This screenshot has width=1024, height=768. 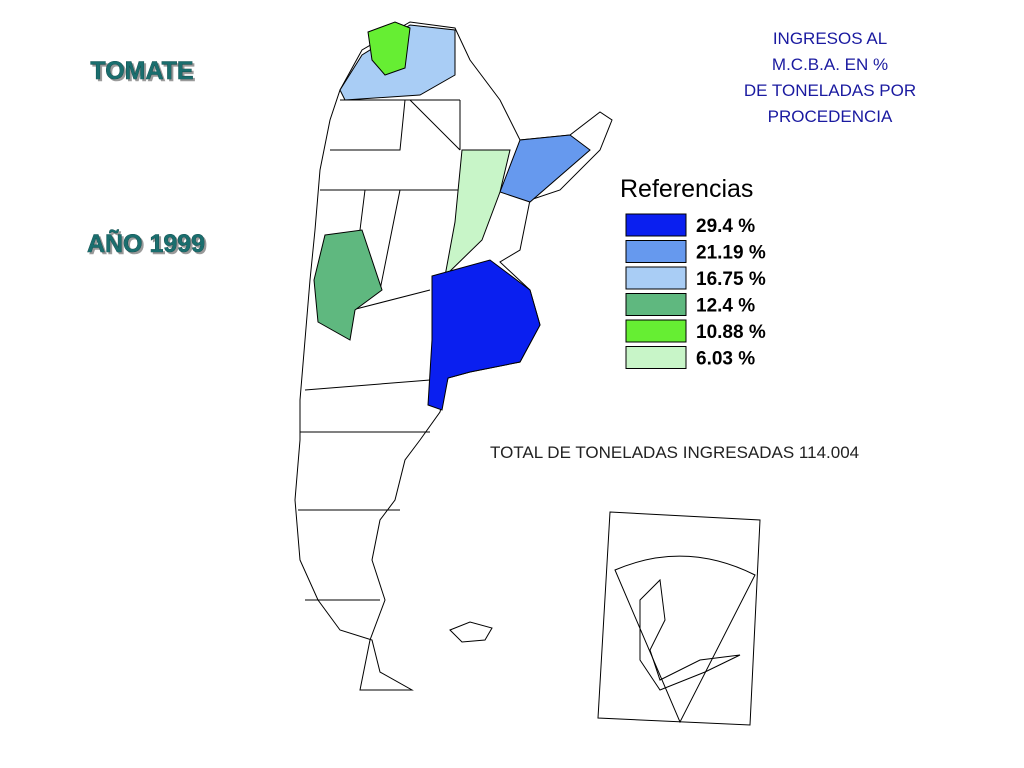 What do you see at coordinates (674, 452) in the screenshot?
I see `total-text: TOTAL DE TONELADAS INGRESADAS 114.004` at bounding box center [674, 452].